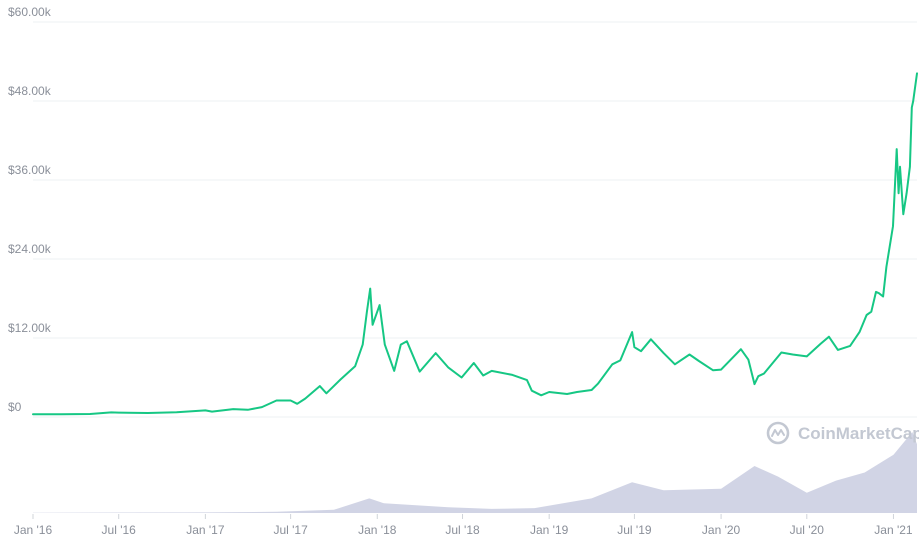 This screenshot has height=540, width=919. I want to click on x-tick-label: Jan '19, so click(549, 530).